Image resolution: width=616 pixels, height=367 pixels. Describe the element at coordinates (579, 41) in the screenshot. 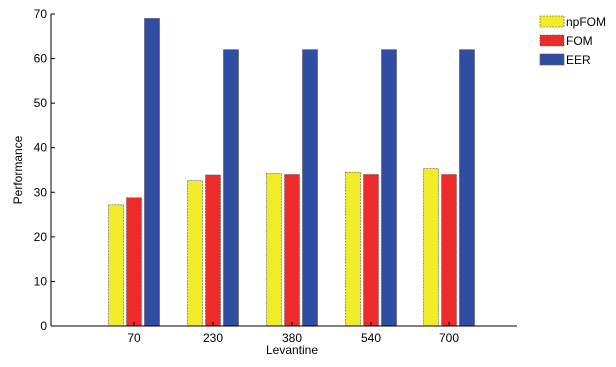

I see `legend-label-fom: FOM` at that location.